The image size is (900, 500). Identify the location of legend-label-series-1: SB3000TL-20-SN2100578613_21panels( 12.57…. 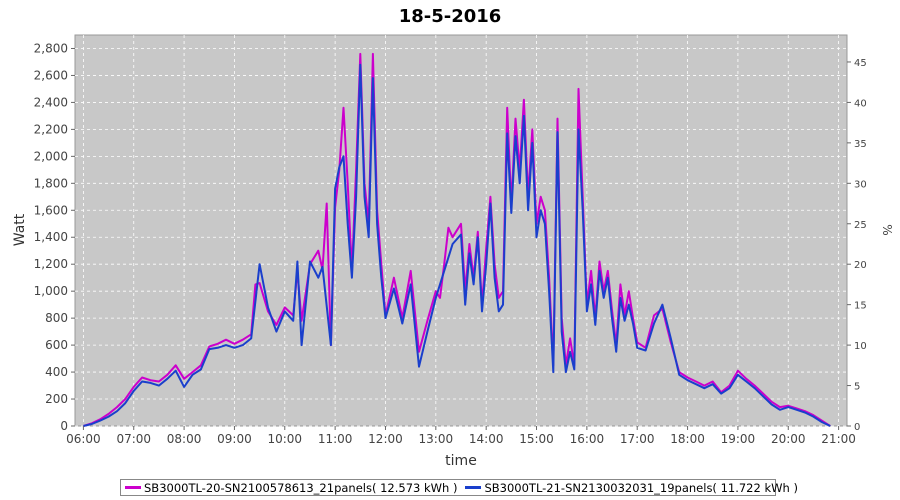
(301, 487).